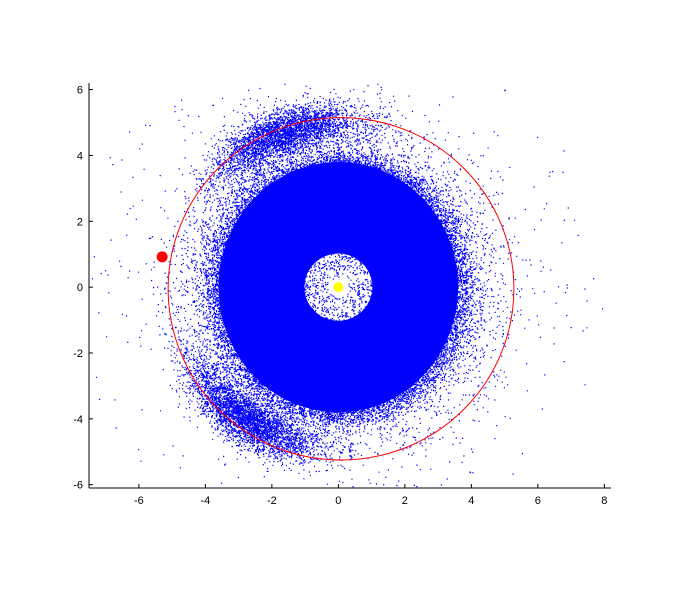  I want to click on x-tick-label: 6, so click(538, 501).